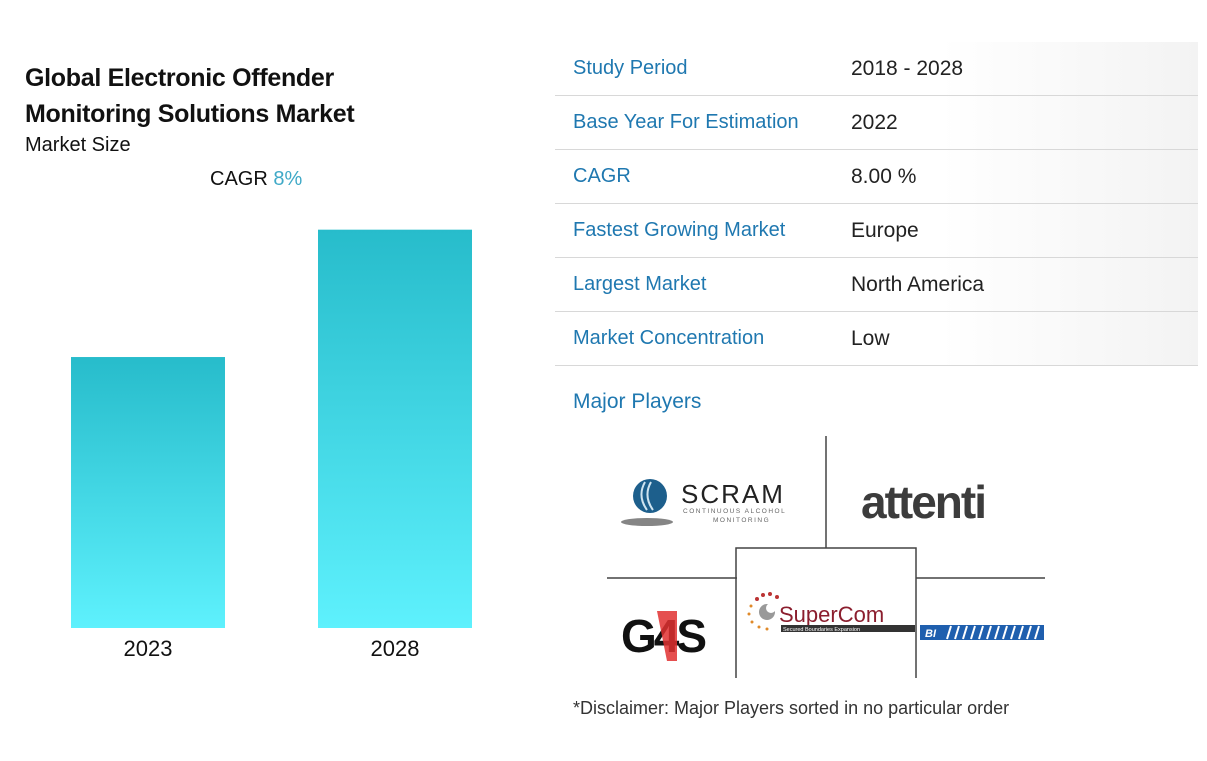 The image size is (1207, 761). I want to click on row-value: 2022, so click(874, 122).